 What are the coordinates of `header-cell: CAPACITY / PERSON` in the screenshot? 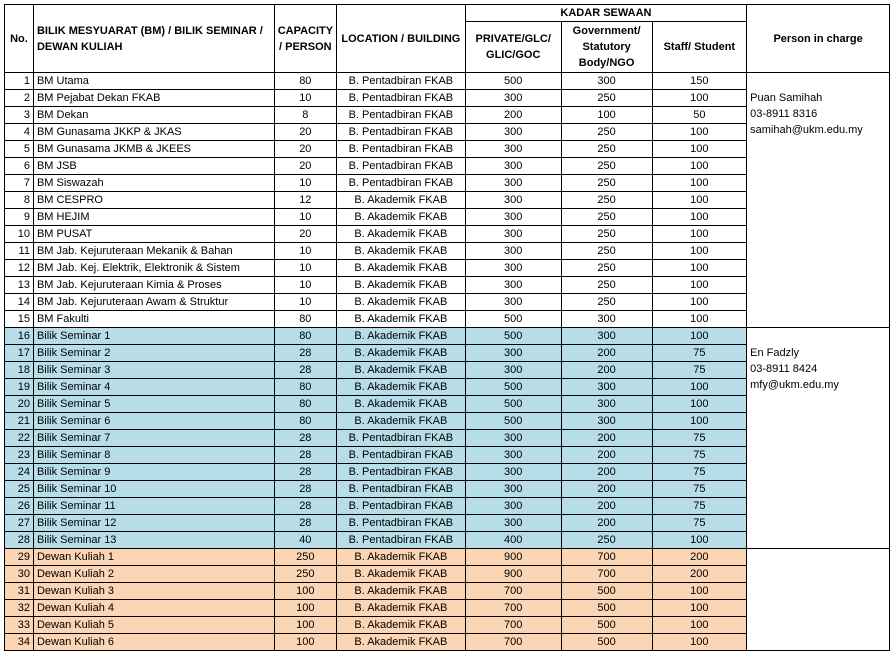 It's located at (305, 38).